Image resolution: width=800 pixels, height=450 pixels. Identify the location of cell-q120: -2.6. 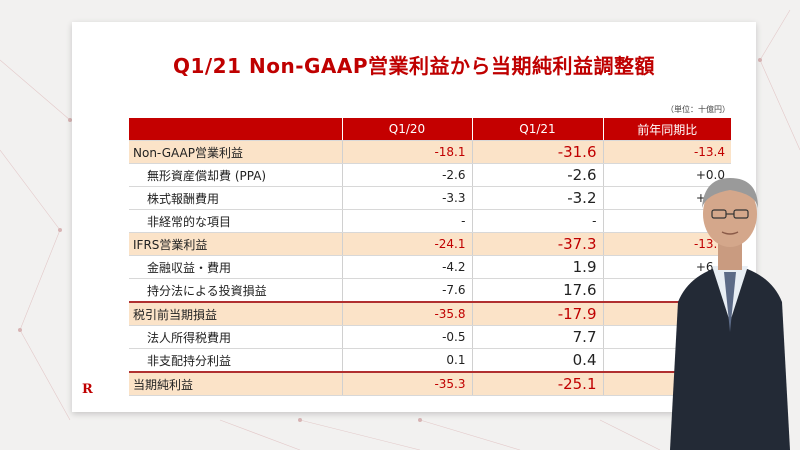
(406, 175).